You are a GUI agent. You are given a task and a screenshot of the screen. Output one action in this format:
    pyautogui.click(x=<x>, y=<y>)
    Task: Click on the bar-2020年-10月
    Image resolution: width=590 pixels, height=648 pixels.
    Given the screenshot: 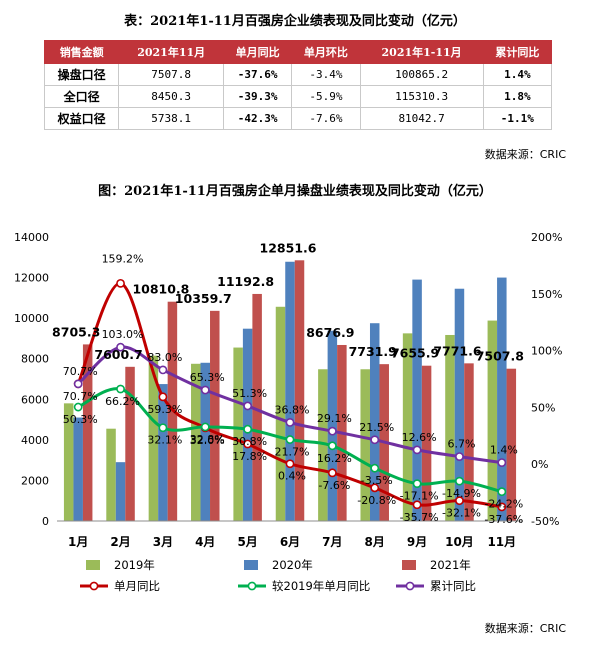 What is the action you would take?
    pyautogui.click(x=459, y=404)
    